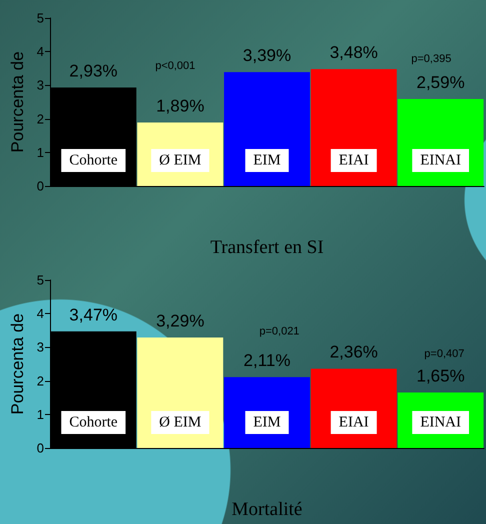  Describe the element at coordinates (431, 59) in the screenshot. I see `annotation: p=0,395` at that location.